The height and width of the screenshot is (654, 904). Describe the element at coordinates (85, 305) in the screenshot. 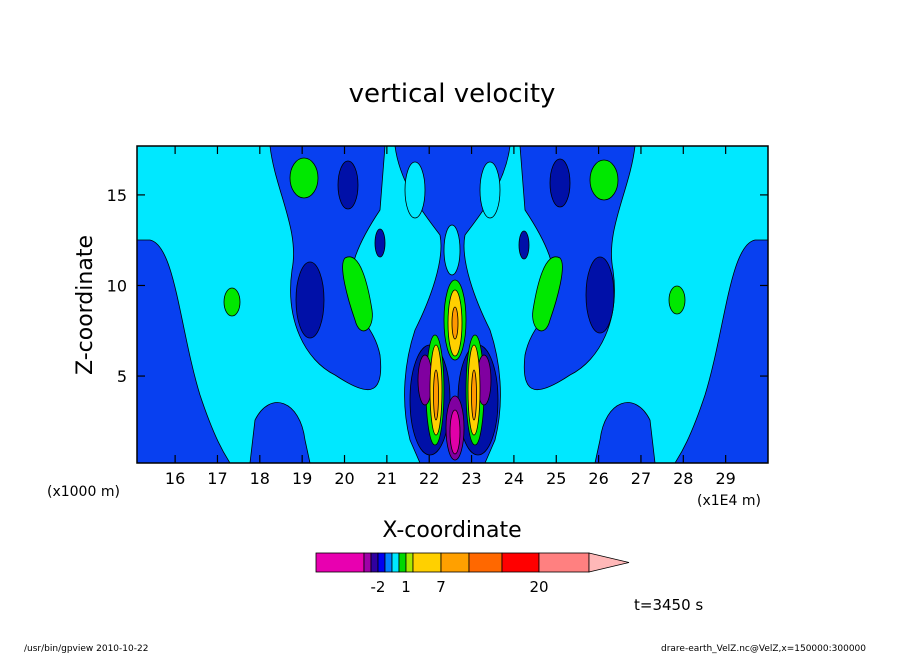

I see `y-axis-label: Z-coordinate` at that location.